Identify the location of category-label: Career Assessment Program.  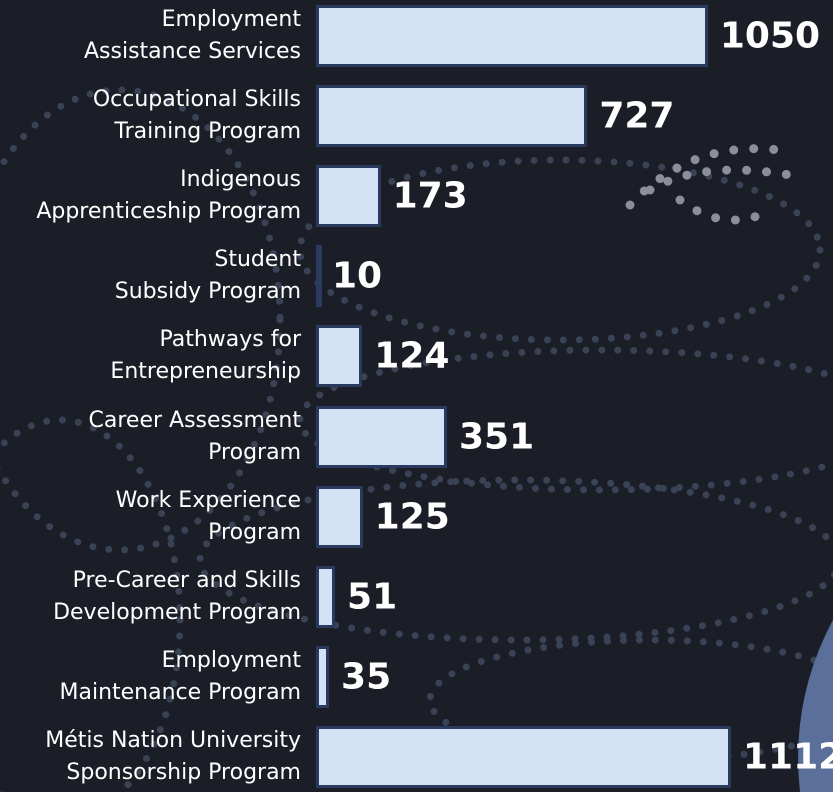
(194, 436).